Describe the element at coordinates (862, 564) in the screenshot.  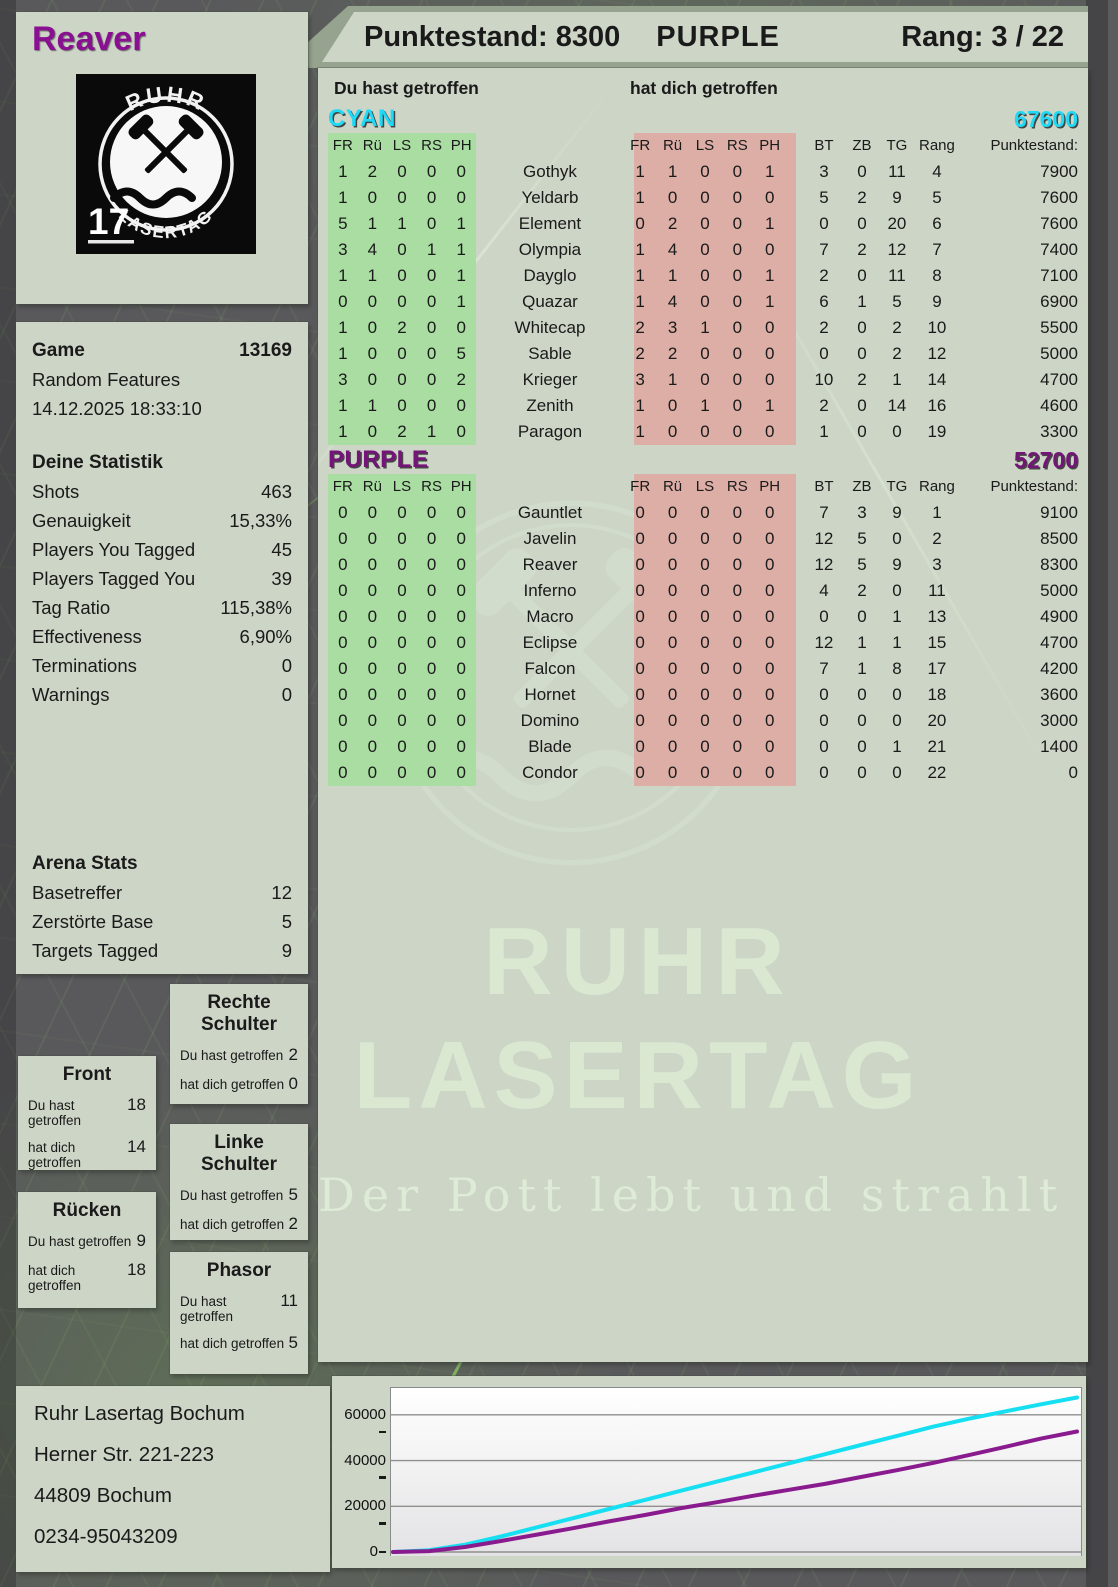
I see `cell-zb: 5` at that location.